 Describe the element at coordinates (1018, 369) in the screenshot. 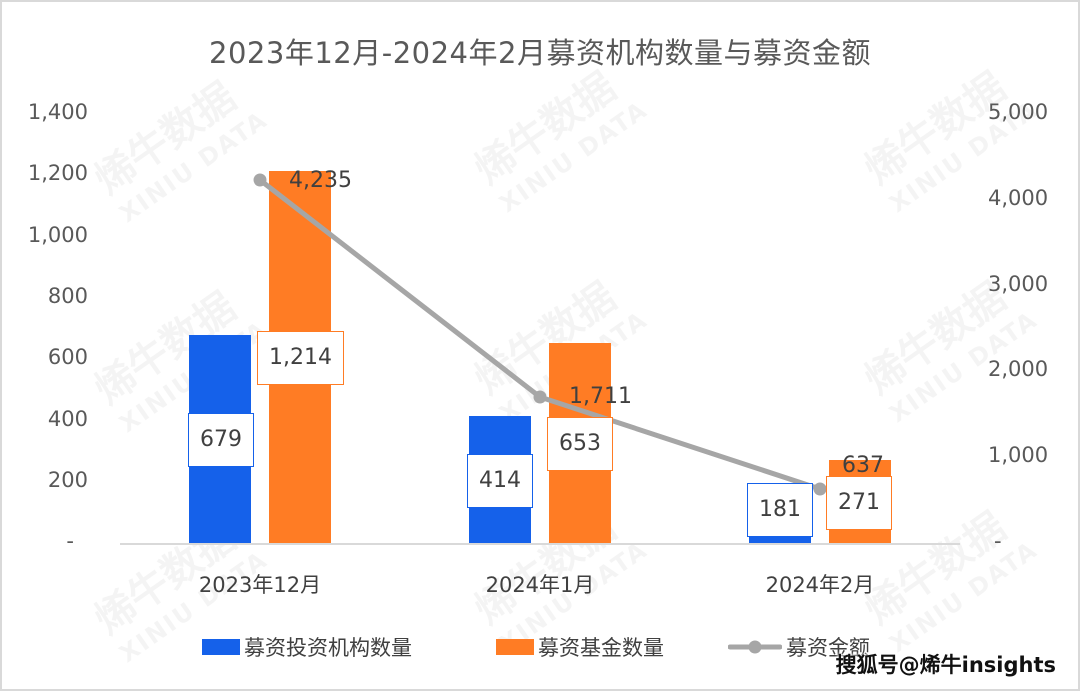

I see `right-axis-tick: 2,000` at that location.